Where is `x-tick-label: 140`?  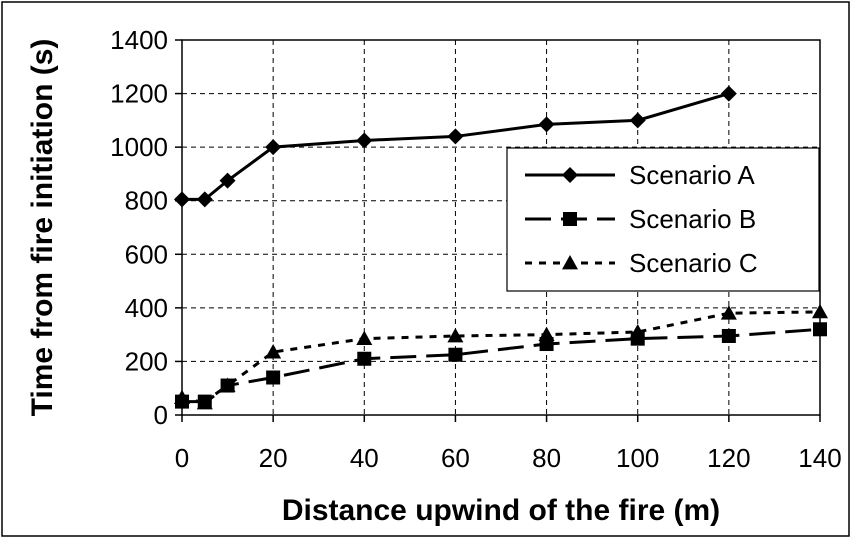
x-tick-label: 140 is located at coordinates (819, 458).